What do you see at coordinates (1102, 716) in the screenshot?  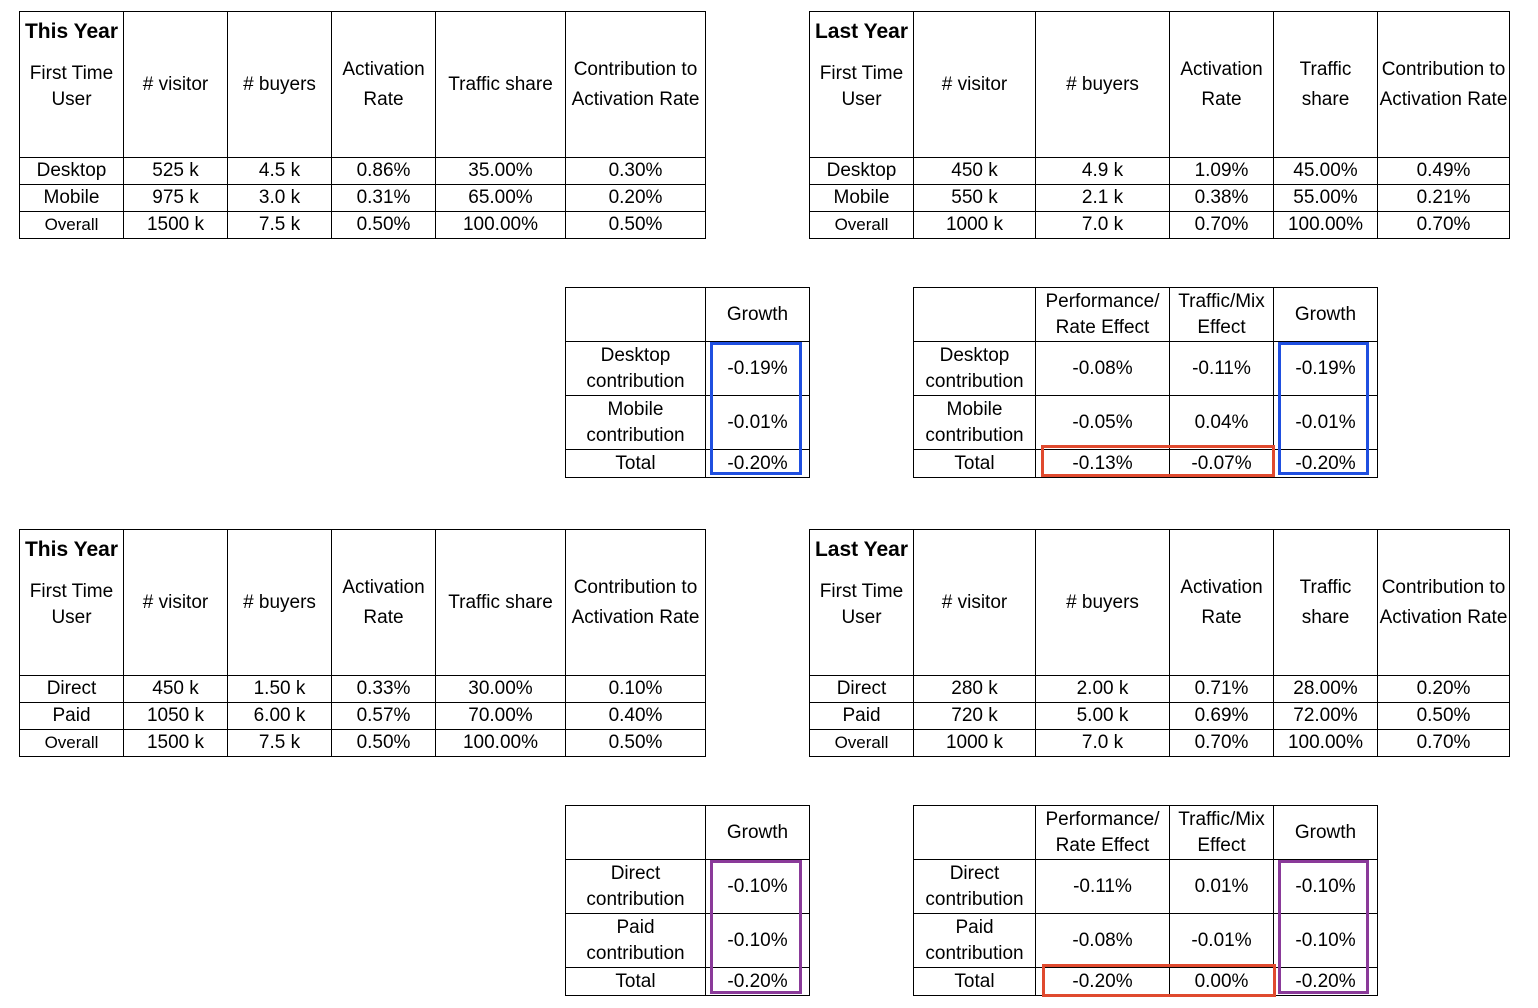 I see `buyers-cell: 5.00 k` at bounding box center [1102, 716].